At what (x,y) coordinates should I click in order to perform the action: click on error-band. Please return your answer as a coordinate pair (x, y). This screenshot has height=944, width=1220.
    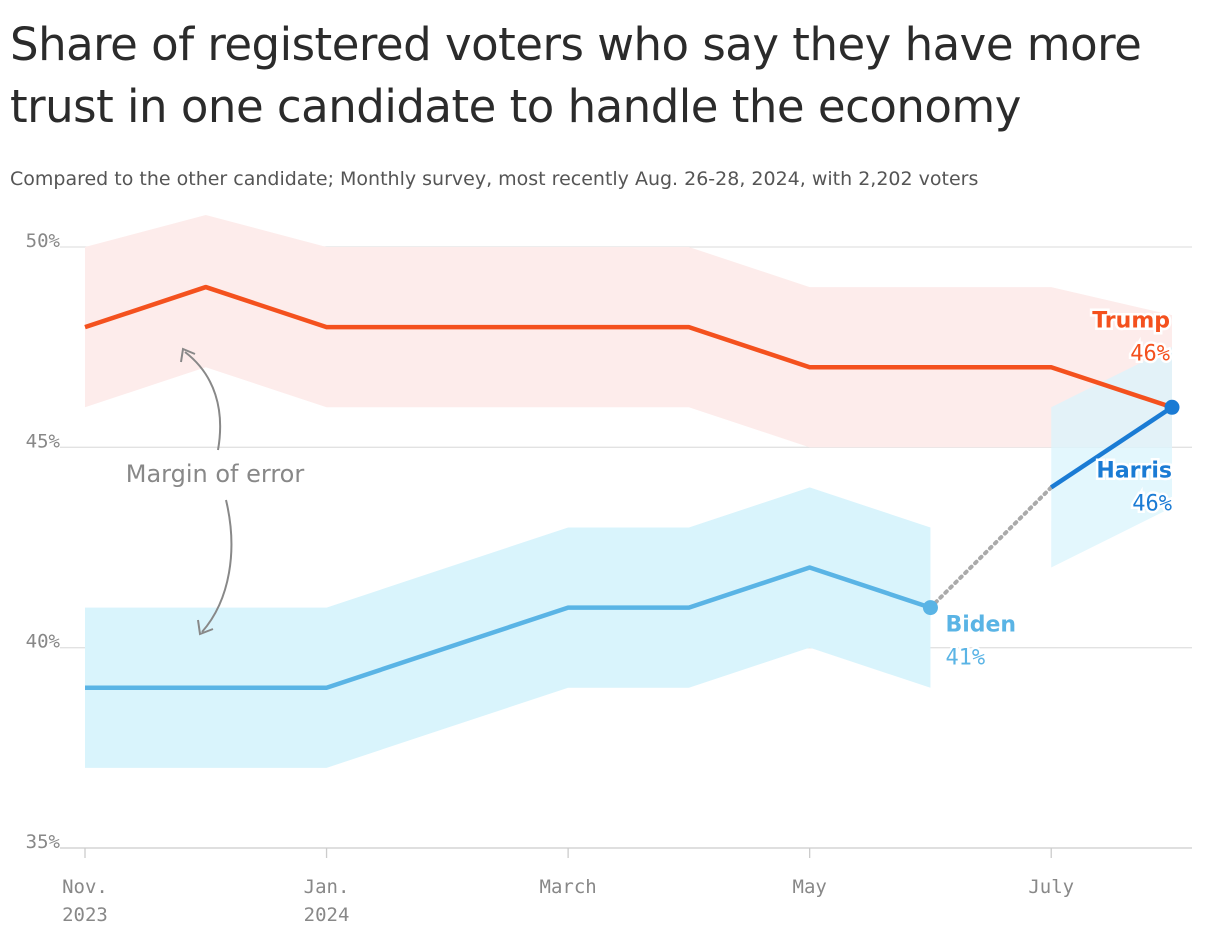
    Looking at the image, I should click on (1111, 457).